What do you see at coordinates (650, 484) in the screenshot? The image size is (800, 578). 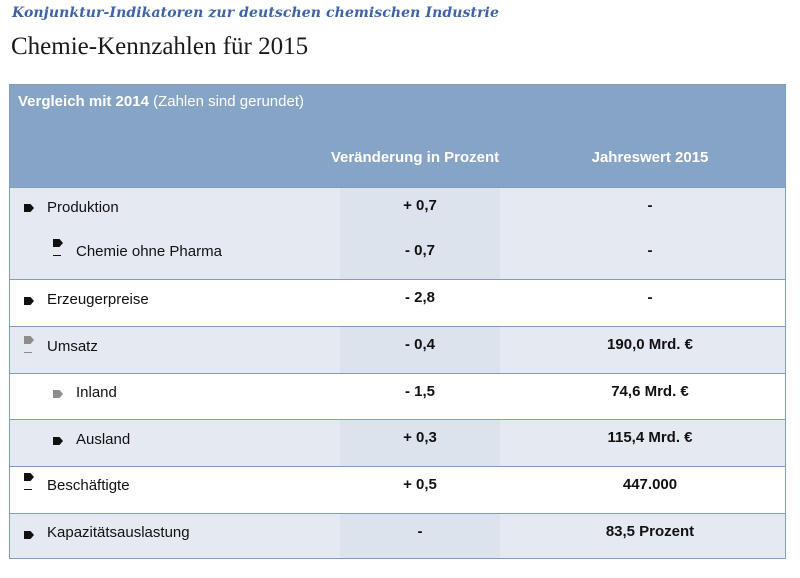 I see `year-value: 447.000` at bounding box center [650, 484].